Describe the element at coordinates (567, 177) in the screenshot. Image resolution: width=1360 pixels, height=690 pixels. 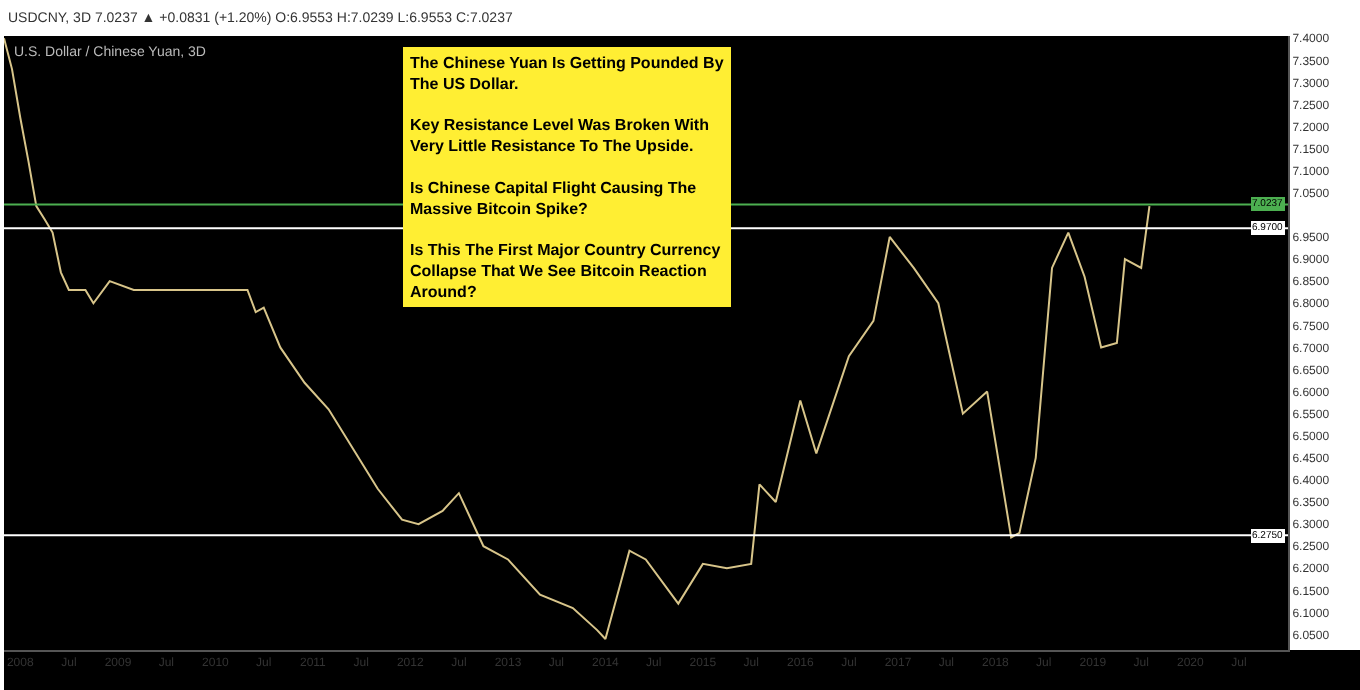
I see `text: The Chinese Yuan Is Getting Pounded By The US Dollar. Key Resistance Level Was Broken With Very Little Resistance To The Upside. Is Chinese Capital Flight Causing The Massive Bitcoin Spike? Is This The First Major Country Currency Collapse That We See Bitcoin Reaction Around?` at that location.